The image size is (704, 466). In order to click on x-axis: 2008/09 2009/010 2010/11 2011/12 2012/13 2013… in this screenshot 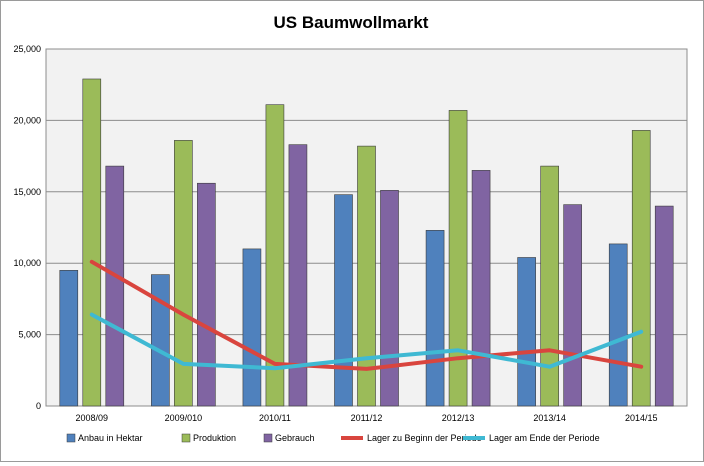, I will do `click(367, 418)`.